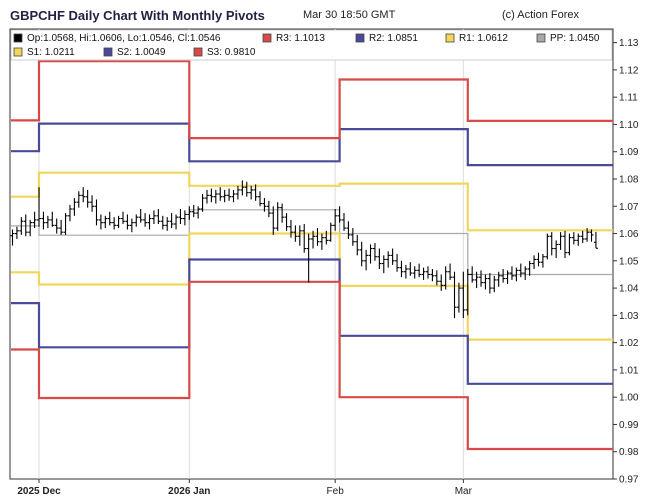  What do you see at coordinates (464, 491) in the screenshot?
I see `x-tick-label: Mar` at bounding box center [464, 491].